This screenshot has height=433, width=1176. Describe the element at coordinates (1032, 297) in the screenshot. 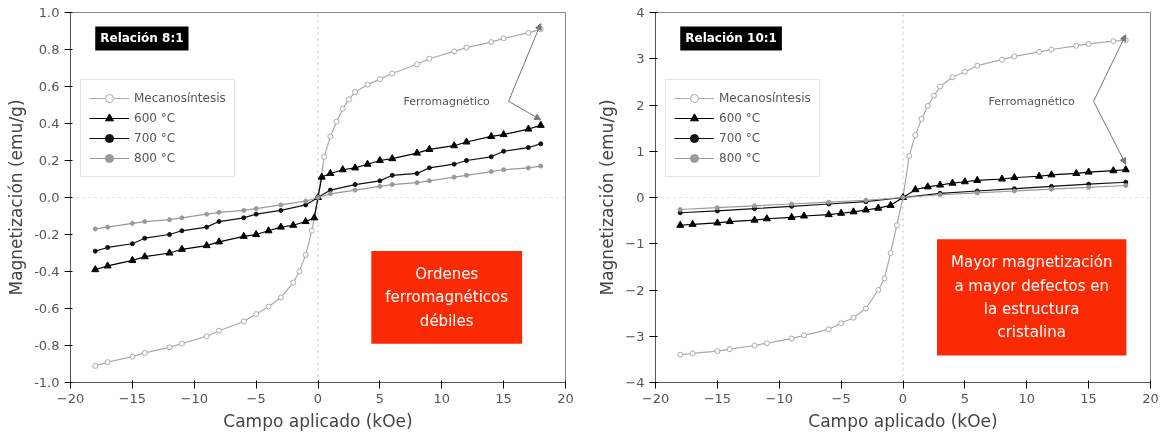

I see `annotation: Mayor magnetización a mayor defectos en la estructura cristalina` at that location.